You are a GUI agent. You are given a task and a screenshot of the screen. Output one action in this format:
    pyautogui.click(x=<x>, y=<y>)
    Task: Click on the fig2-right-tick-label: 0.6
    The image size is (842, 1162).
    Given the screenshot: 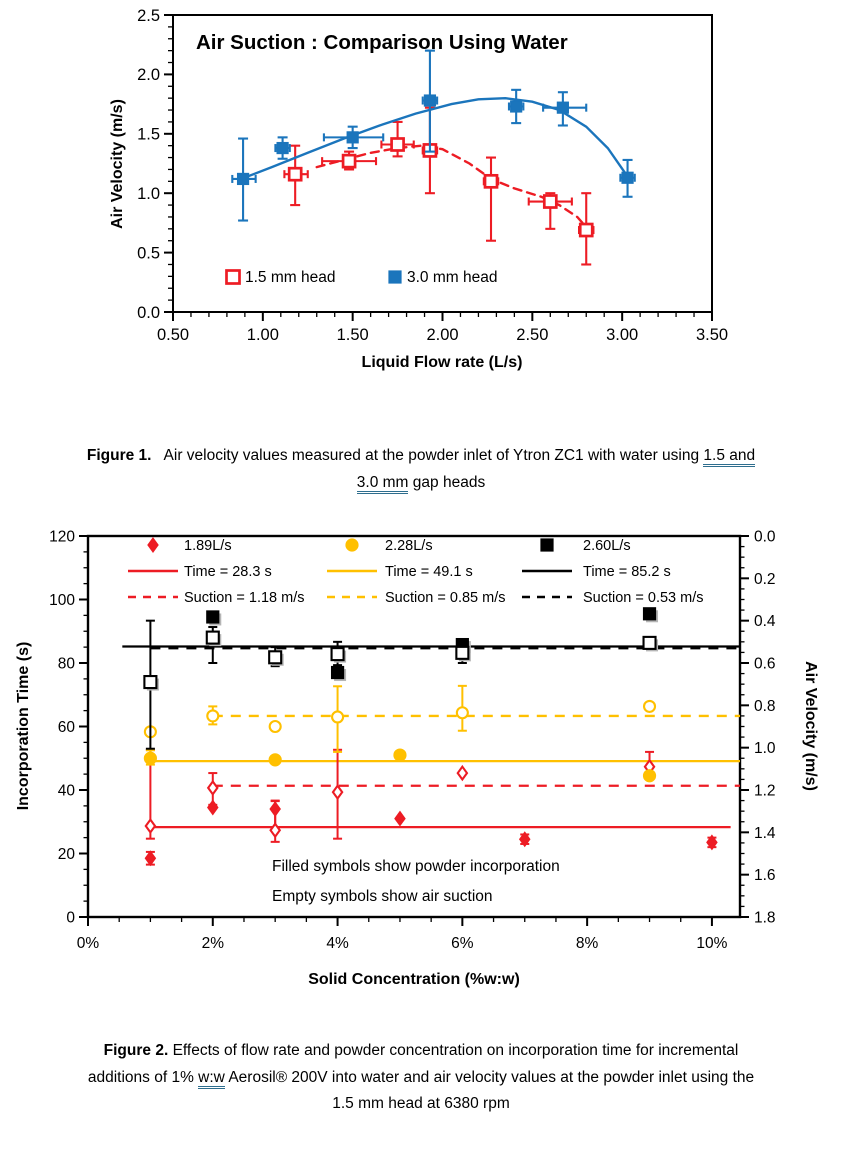 What is the action you would take?
    pyautogui.click(x=765, y=663)
    